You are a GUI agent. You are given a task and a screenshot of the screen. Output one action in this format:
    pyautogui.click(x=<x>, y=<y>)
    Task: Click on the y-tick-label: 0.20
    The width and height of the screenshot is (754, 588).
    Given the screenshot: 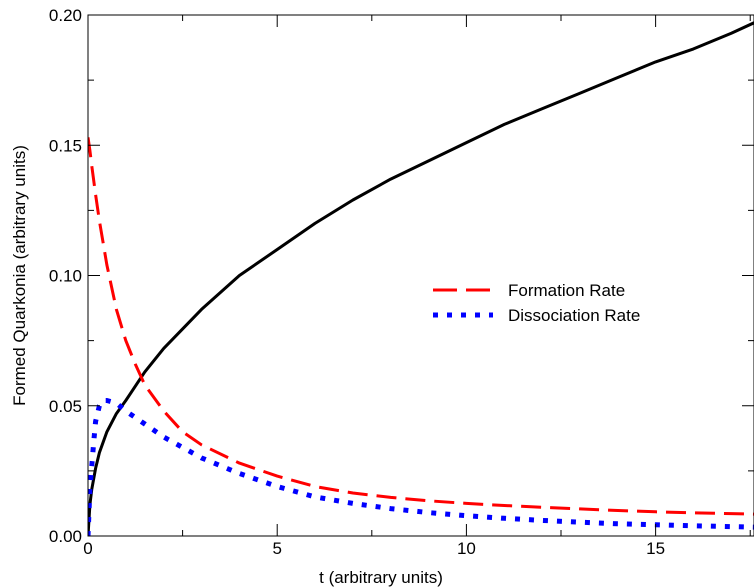 What is the action you would take?
    pyautogui.click(x=65, y=15)
    